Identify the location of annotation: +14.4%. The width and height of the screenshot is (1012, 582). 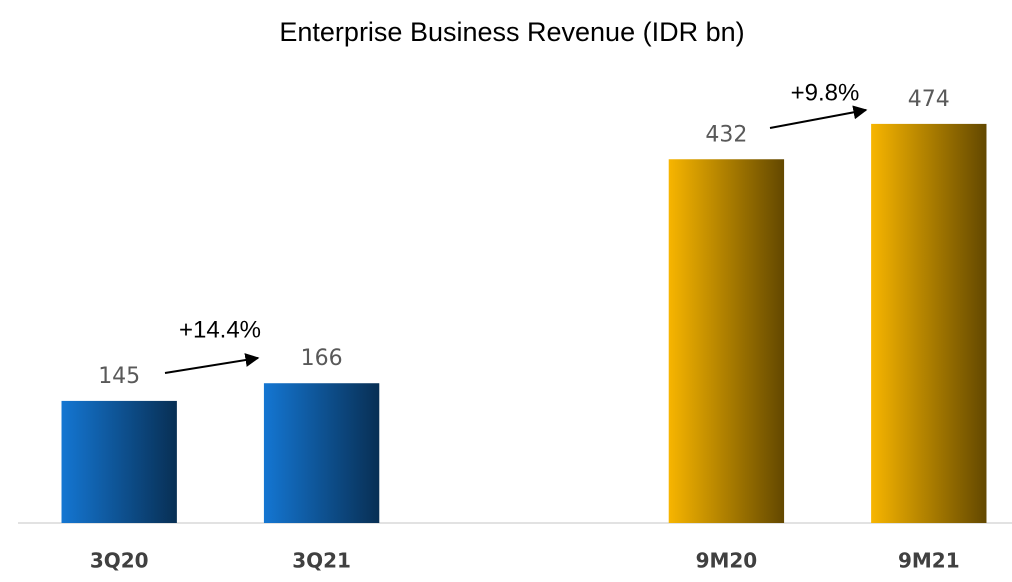
(220, 329).